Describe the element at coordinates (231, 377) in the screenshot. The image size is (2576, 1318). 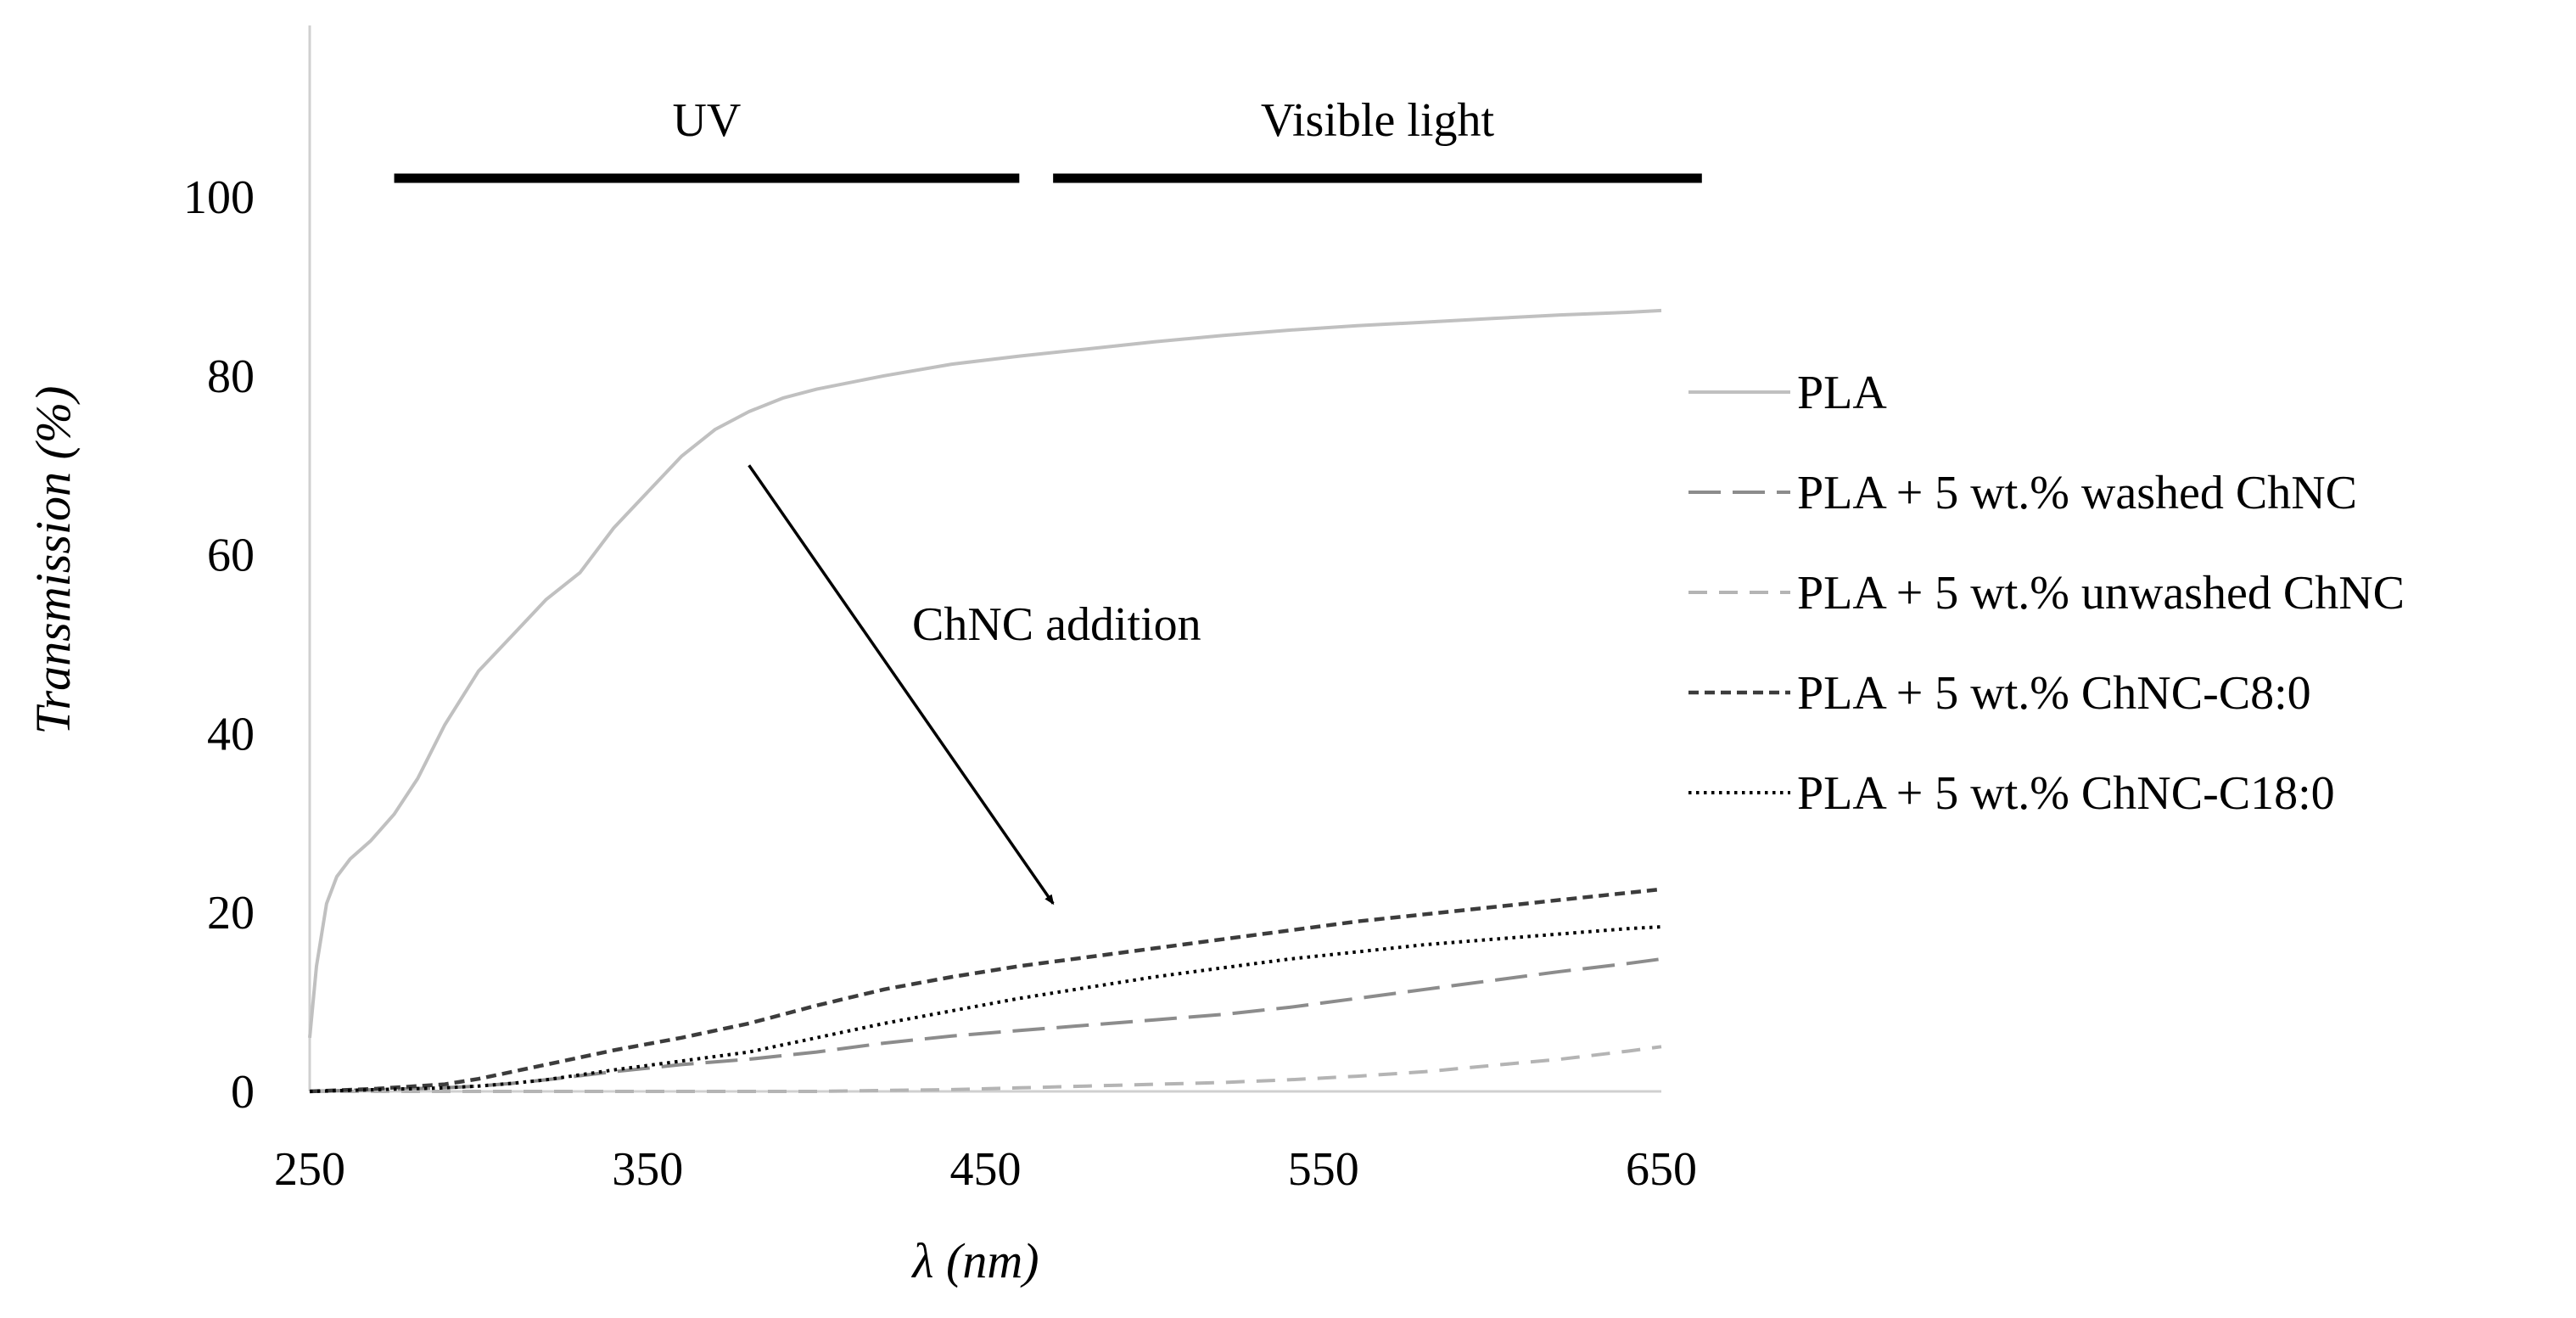
I see `y-tick-label: 80` at that location.